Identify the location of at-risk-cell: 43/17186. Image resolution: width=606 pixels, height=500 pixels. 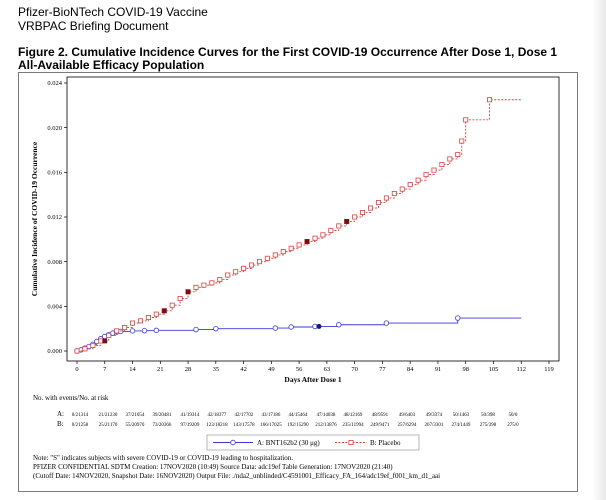
(271, 415).